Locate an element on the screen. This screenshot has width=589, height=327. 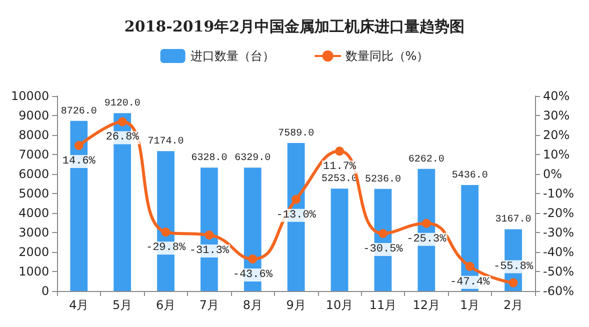
y-tick-label: 9000 is located at coordinates (34, 115).